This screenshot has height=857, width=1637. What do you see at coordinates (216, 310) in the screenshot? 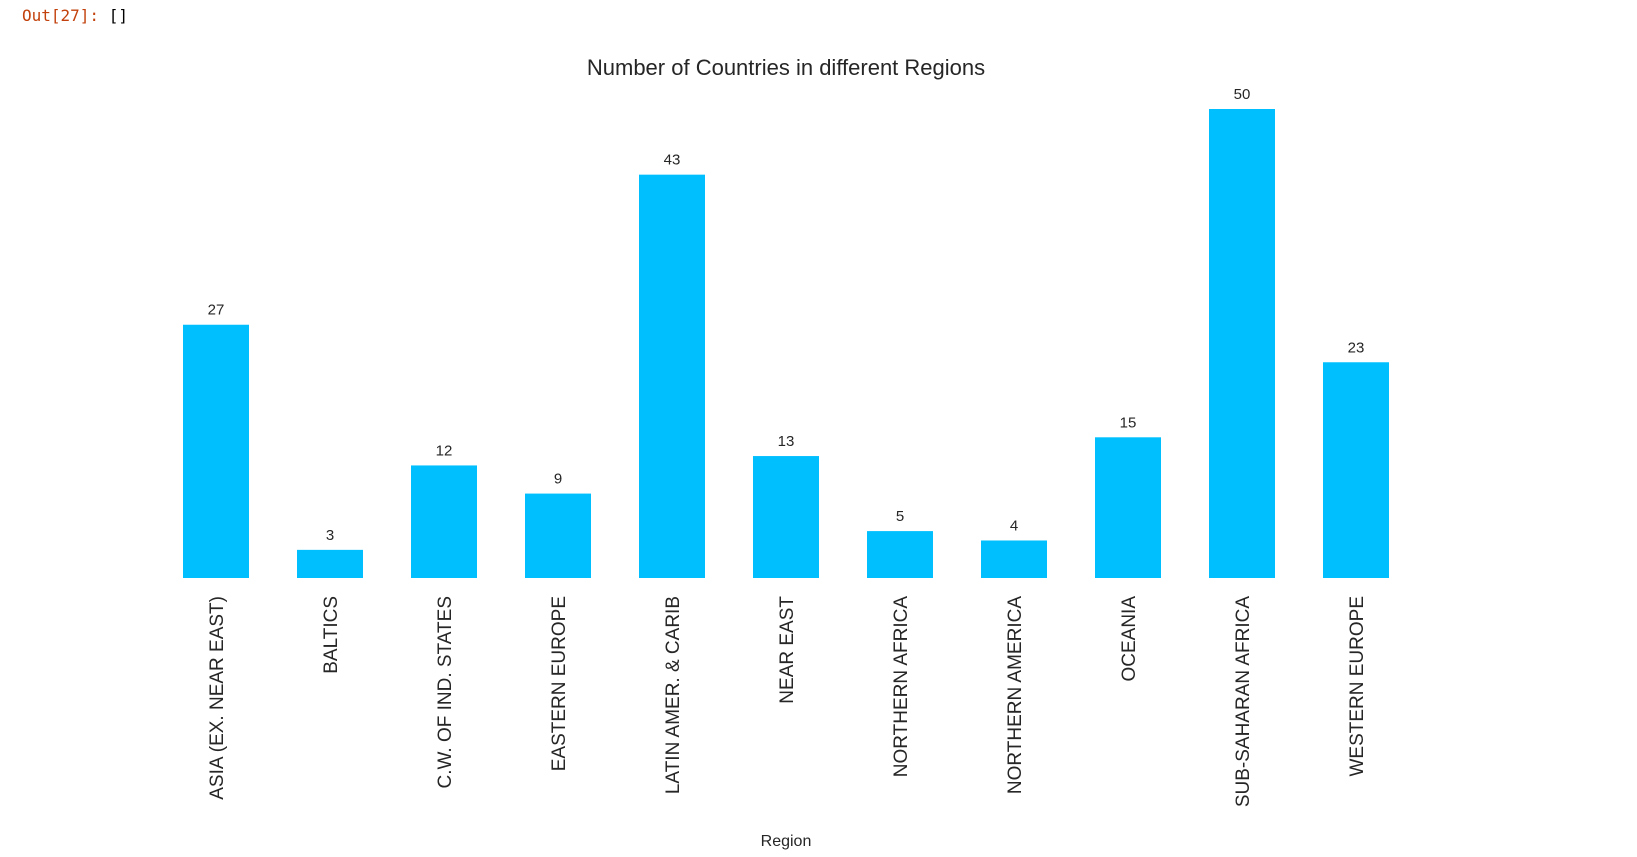
I see `bar-value-label: 27` at bounding box center [216, 310].